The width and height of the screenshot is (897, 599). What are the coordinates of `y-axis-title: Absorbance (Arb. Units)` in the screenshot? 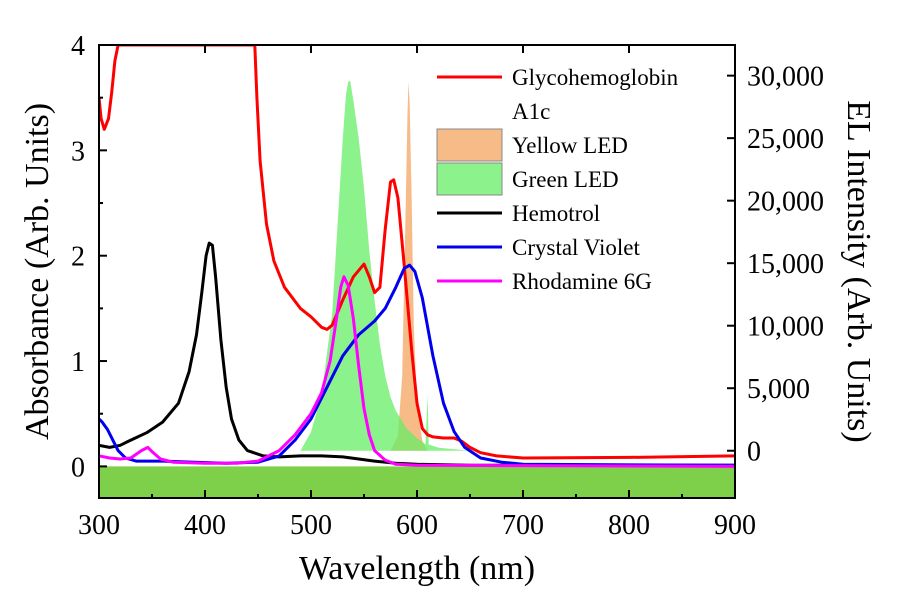 It's located at (37, 271).